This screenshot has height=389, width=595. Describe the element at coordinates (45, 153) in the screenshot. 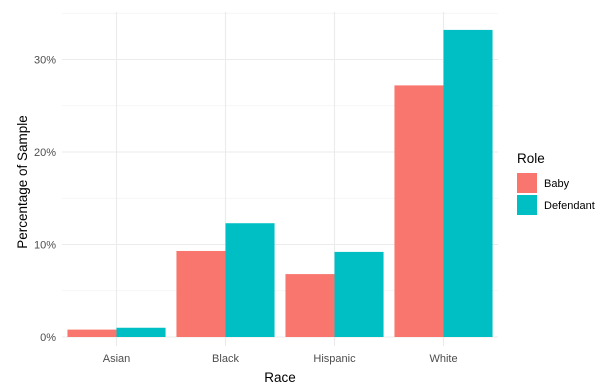

I see `y-tick-label: 20%` at that location.